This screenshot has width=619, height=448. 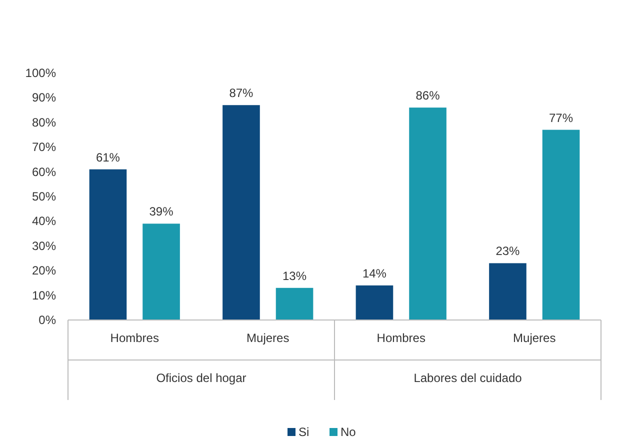 I want to click on y-tick-label: 100%, so click(x=40, y=73).